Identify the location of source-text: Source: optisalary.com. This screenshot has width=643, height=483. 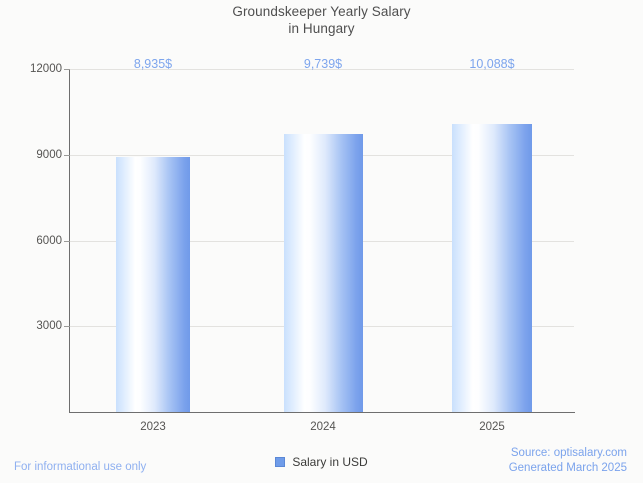
(568, 453).